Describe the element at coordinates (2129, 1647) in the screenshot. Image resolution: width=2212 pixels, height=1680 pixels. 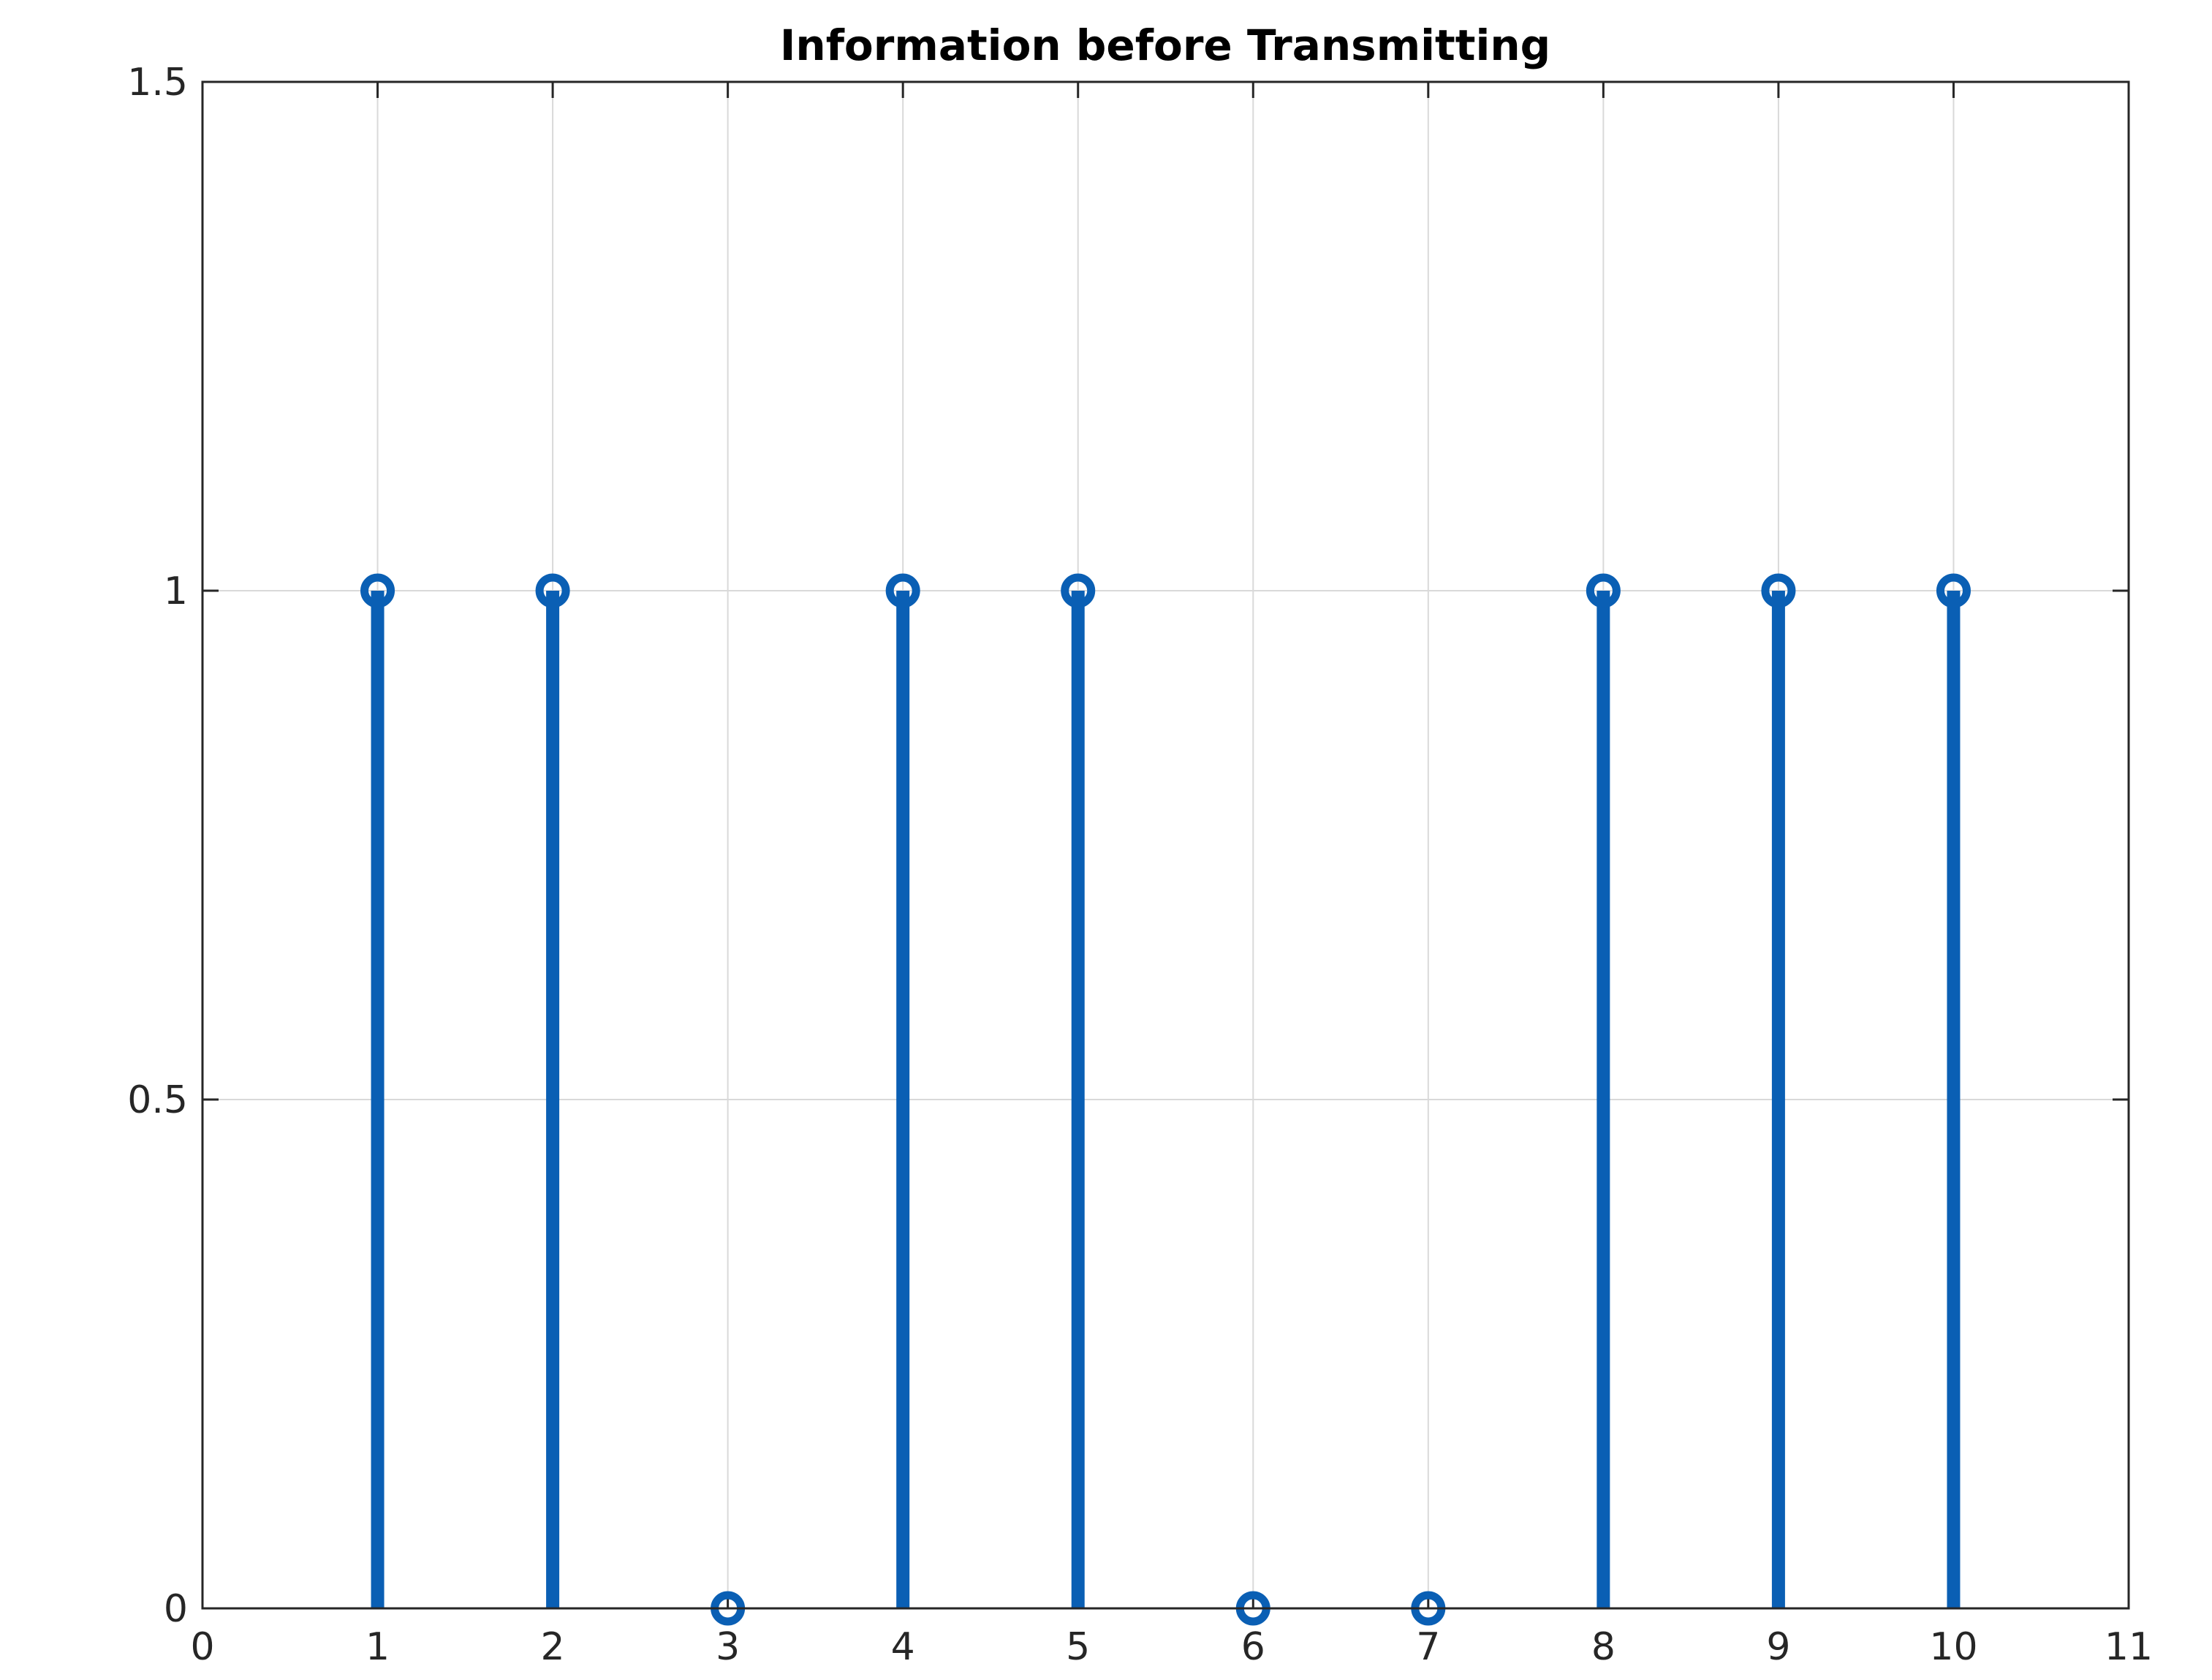
I see `x-tick-label: 11` at that location.